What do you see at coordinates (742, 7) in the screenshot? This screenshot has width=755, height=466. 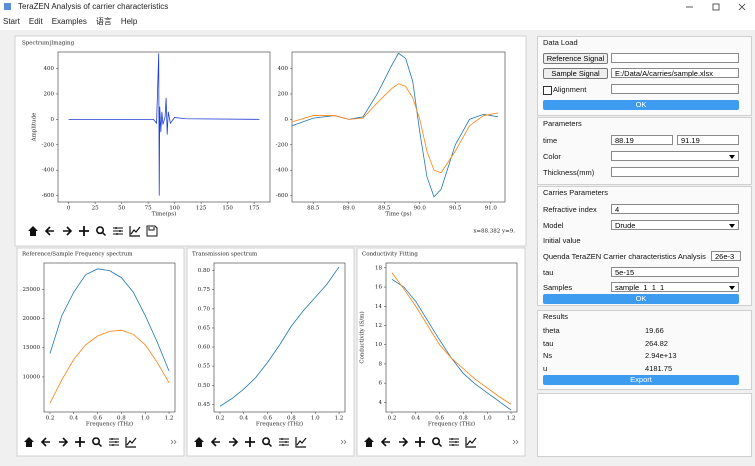 I see `close` at bounding box center [742, 7].